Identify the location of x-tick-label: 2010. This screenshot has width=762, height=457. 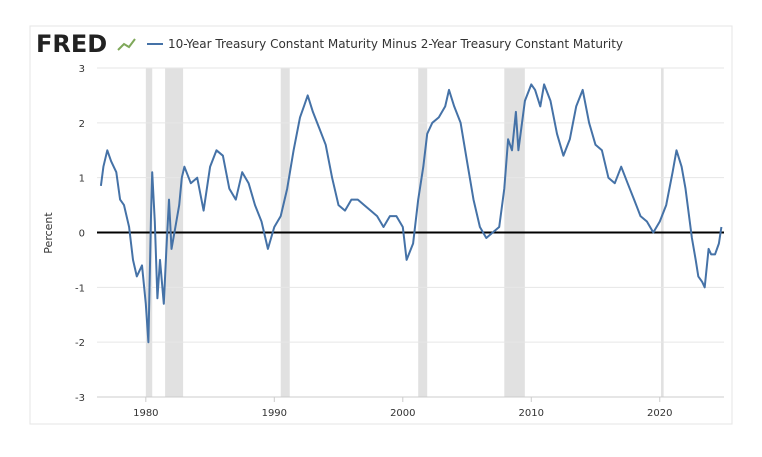
(531, 413).